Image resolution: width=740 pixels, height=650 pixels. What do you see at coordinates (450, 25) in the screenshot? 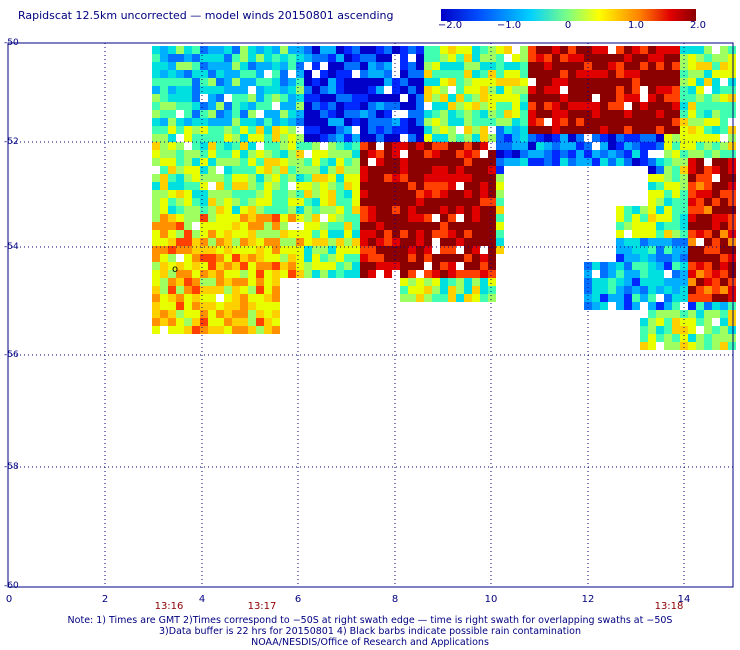
I see `colorbar-tick: −2.0` at bounding box center [450, 25].